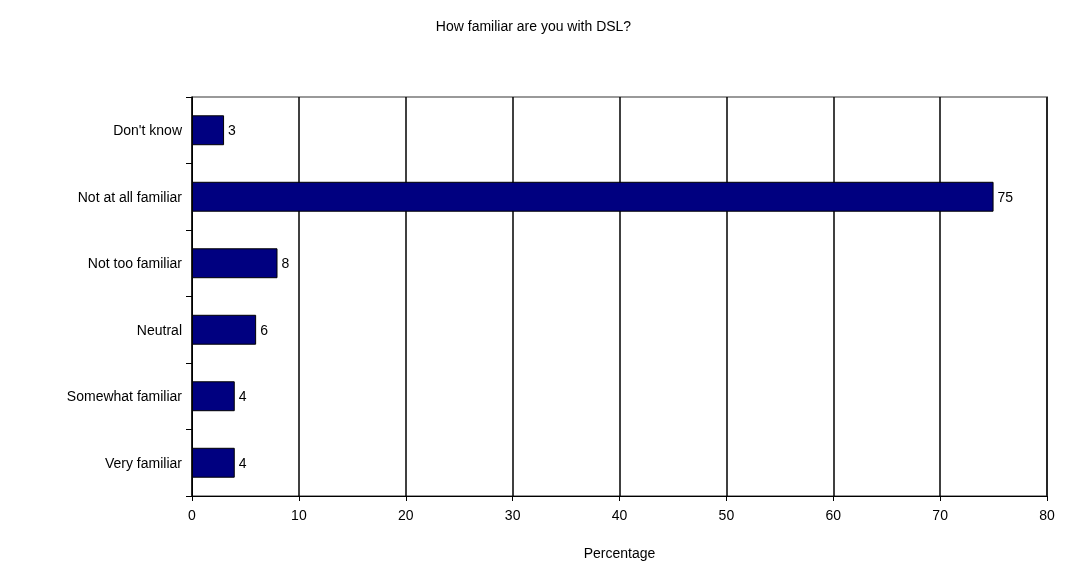 This screenshot has height=586, width=1067. What do you see at coordinates (130, 196) in the screenshot?
I see `y-tick-label: Not at all familiar` at bounding box center [130, 196].